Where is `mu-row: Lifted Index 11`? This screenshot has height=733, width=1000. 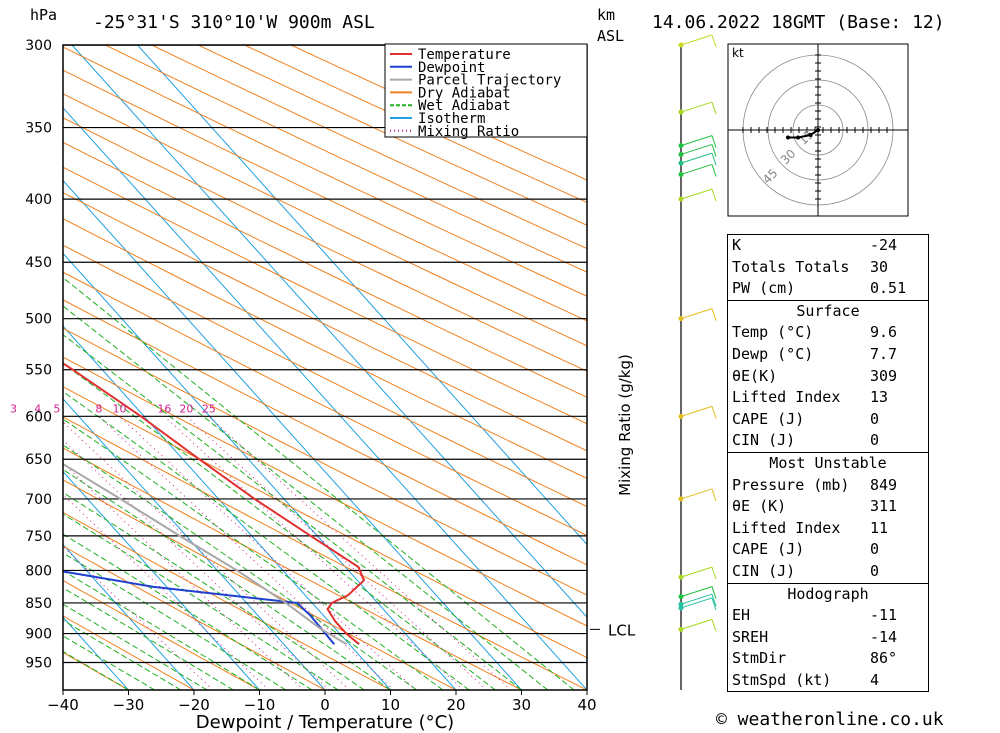
mu-row: Lifted Index 11 is located at coordinates (828, 529).